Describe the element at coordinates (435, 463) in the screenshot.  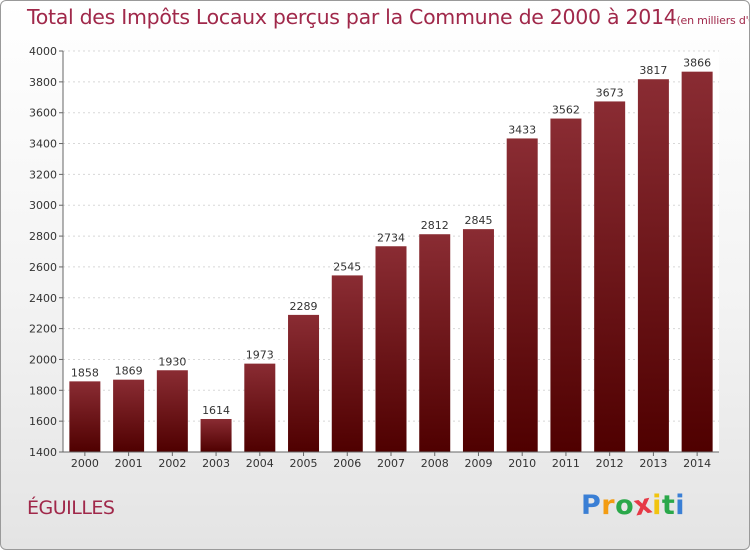
I see `x-tick-label: 2008` at that location.